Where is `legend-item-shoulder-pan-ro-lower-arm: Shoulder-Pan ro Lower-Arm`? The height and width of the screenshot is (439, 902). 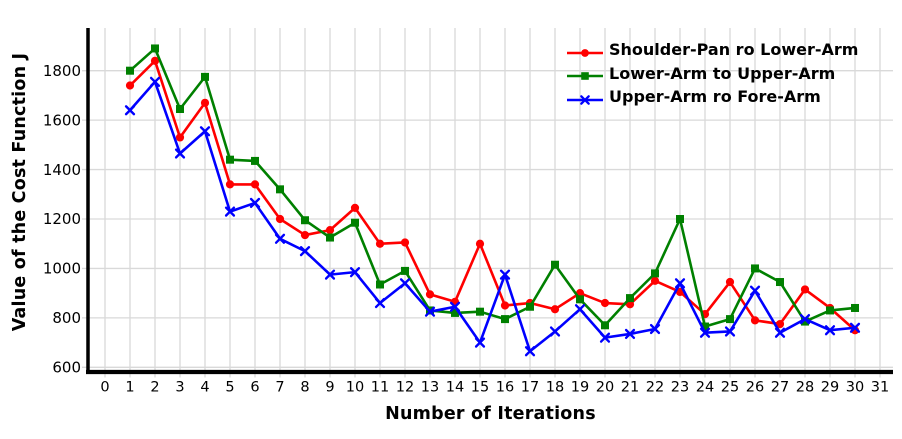 legend-item-shoulder-pan-ro-lower-arm: Shoulder-Pan ro Lower-Arm is located at coordinates (712, 50).